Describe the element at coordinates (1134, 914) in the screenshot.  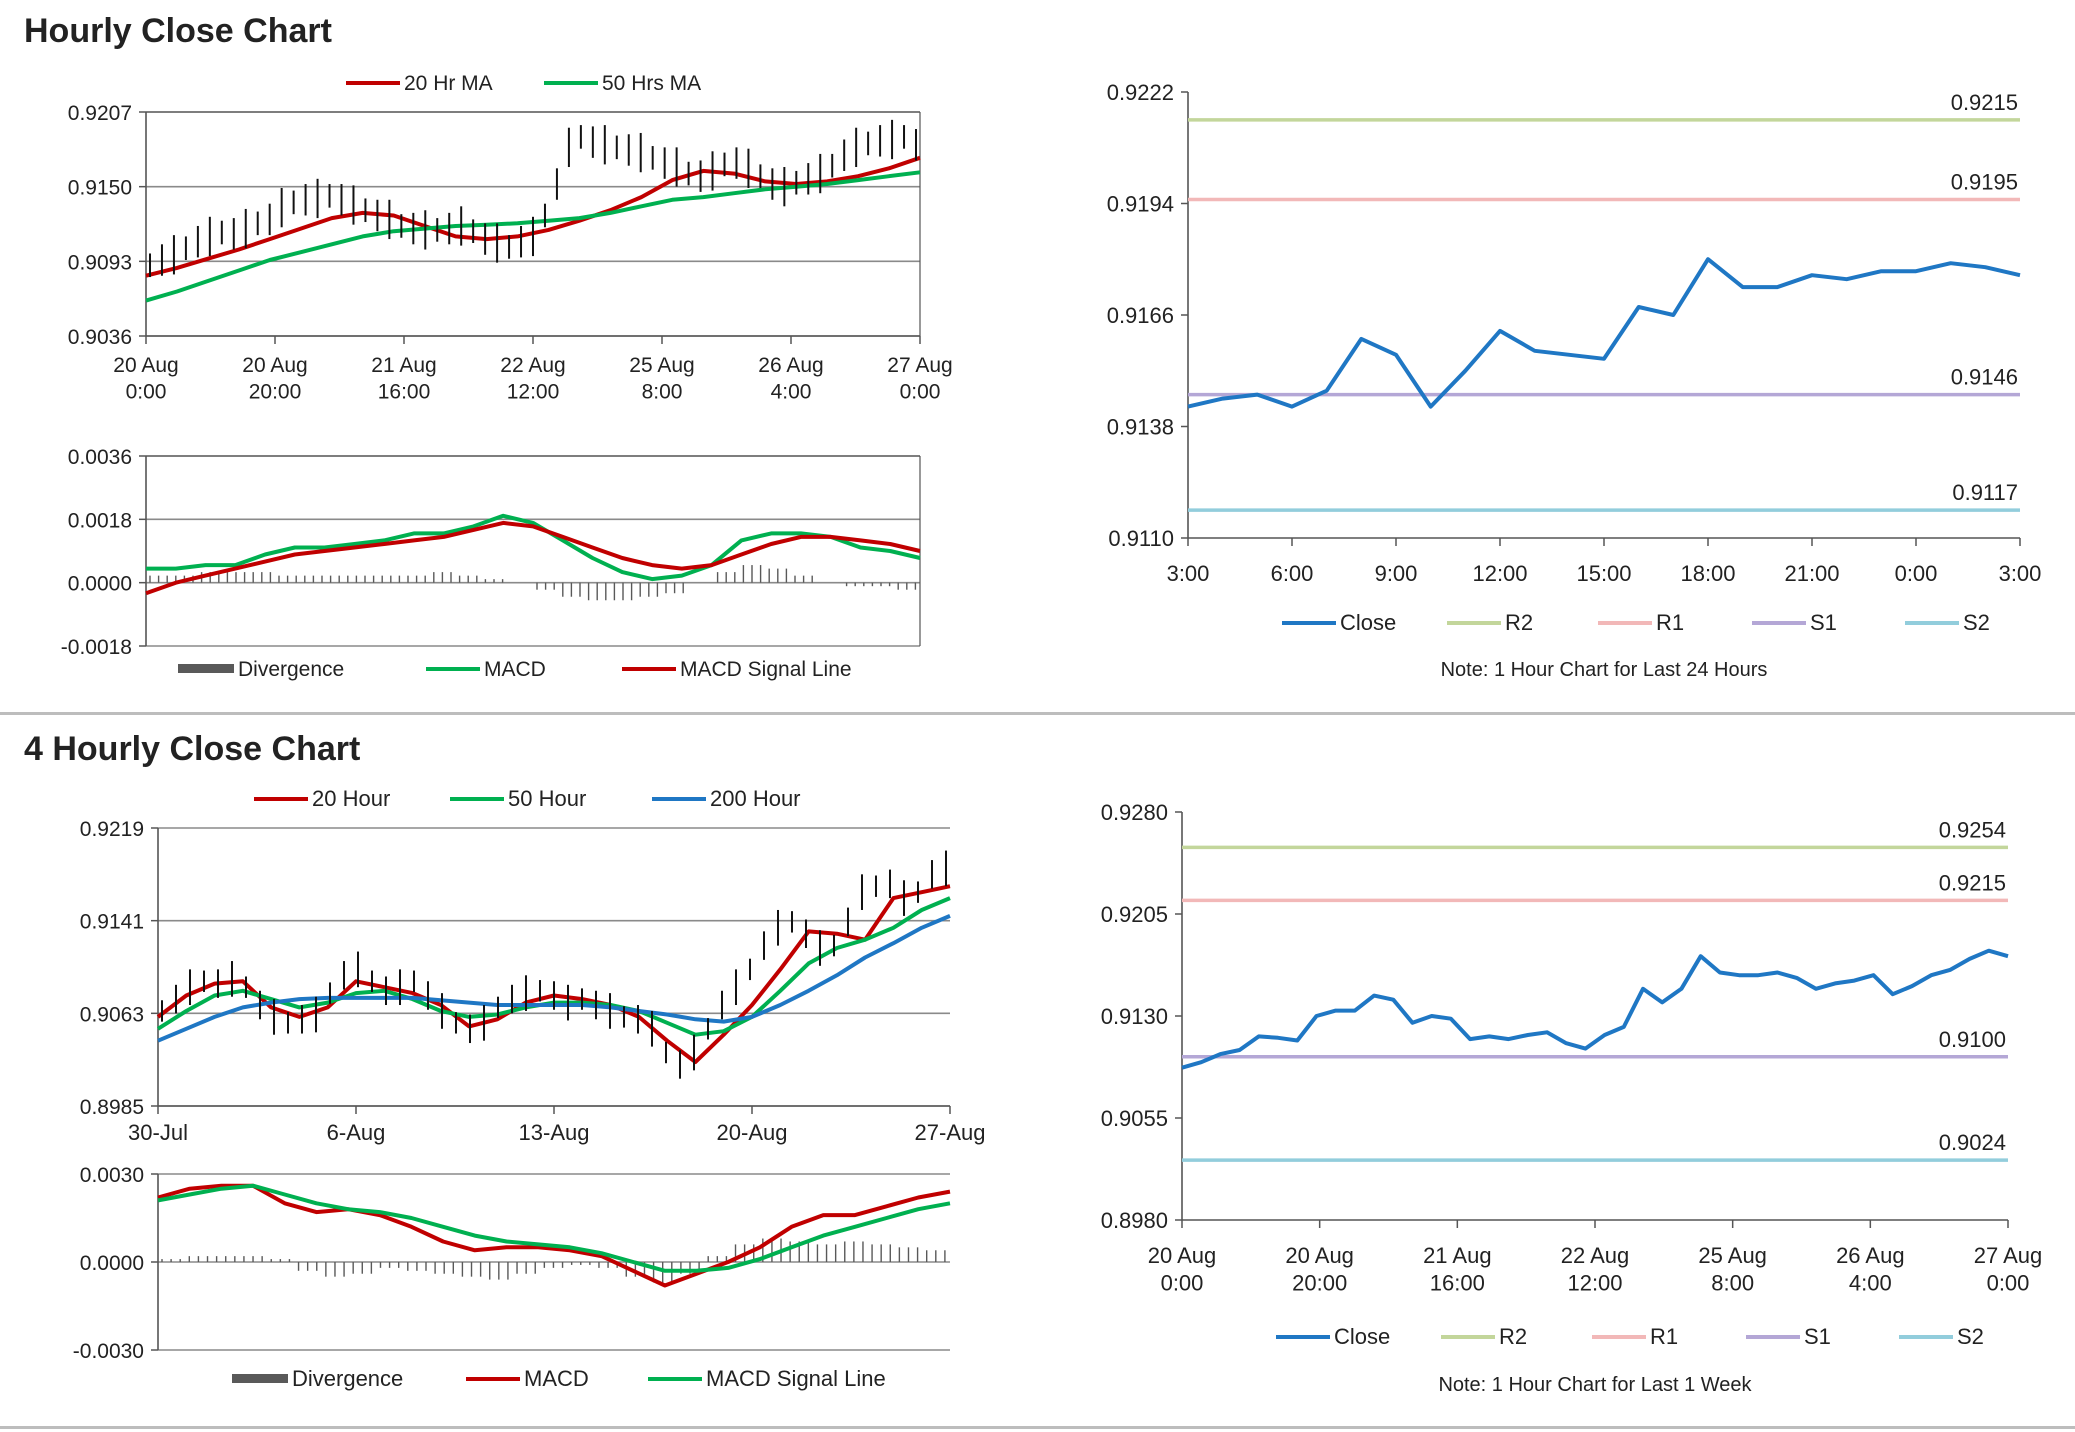
I see `y-tick-label: 0.9205` at that location.